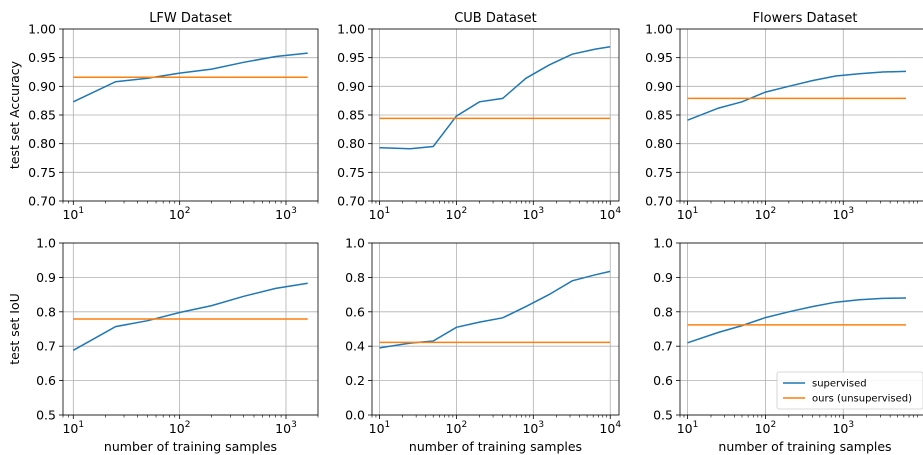  What do you see at coordinates (190, 18) in the screenshot?
I see `subplot-title: LFW Dataset` at bounding box center [190, 18].